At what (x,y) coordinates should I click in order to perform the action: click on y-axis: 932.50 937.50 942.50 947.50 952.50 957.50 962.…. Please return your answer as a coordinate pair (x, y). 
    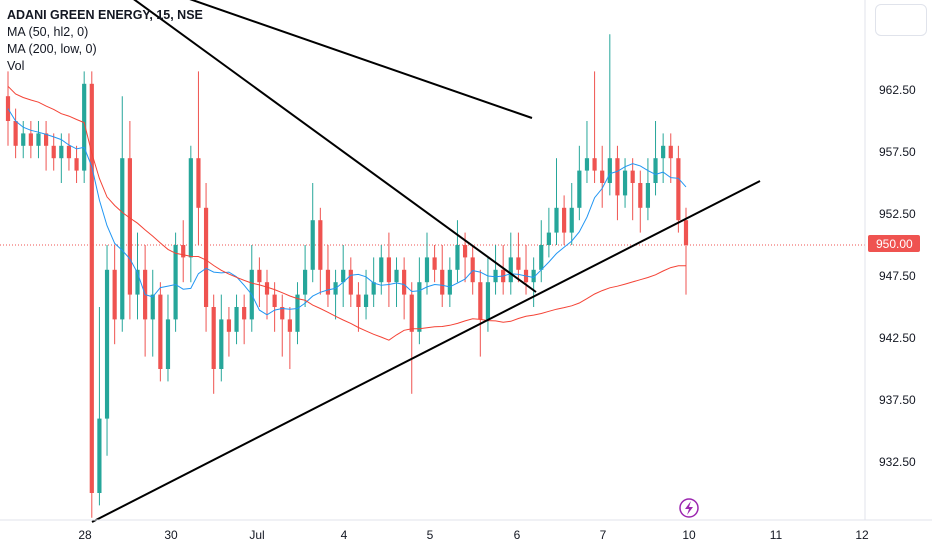
    Looking at the image, I should click on (897, 276).